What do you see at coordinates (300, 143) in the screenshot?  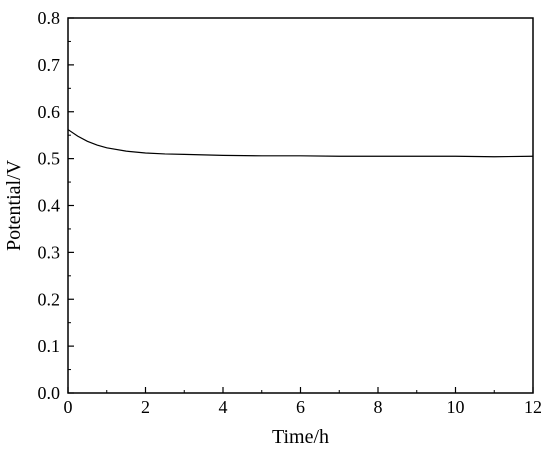 I see `series-line-potential` at bounding box center [300, 143].